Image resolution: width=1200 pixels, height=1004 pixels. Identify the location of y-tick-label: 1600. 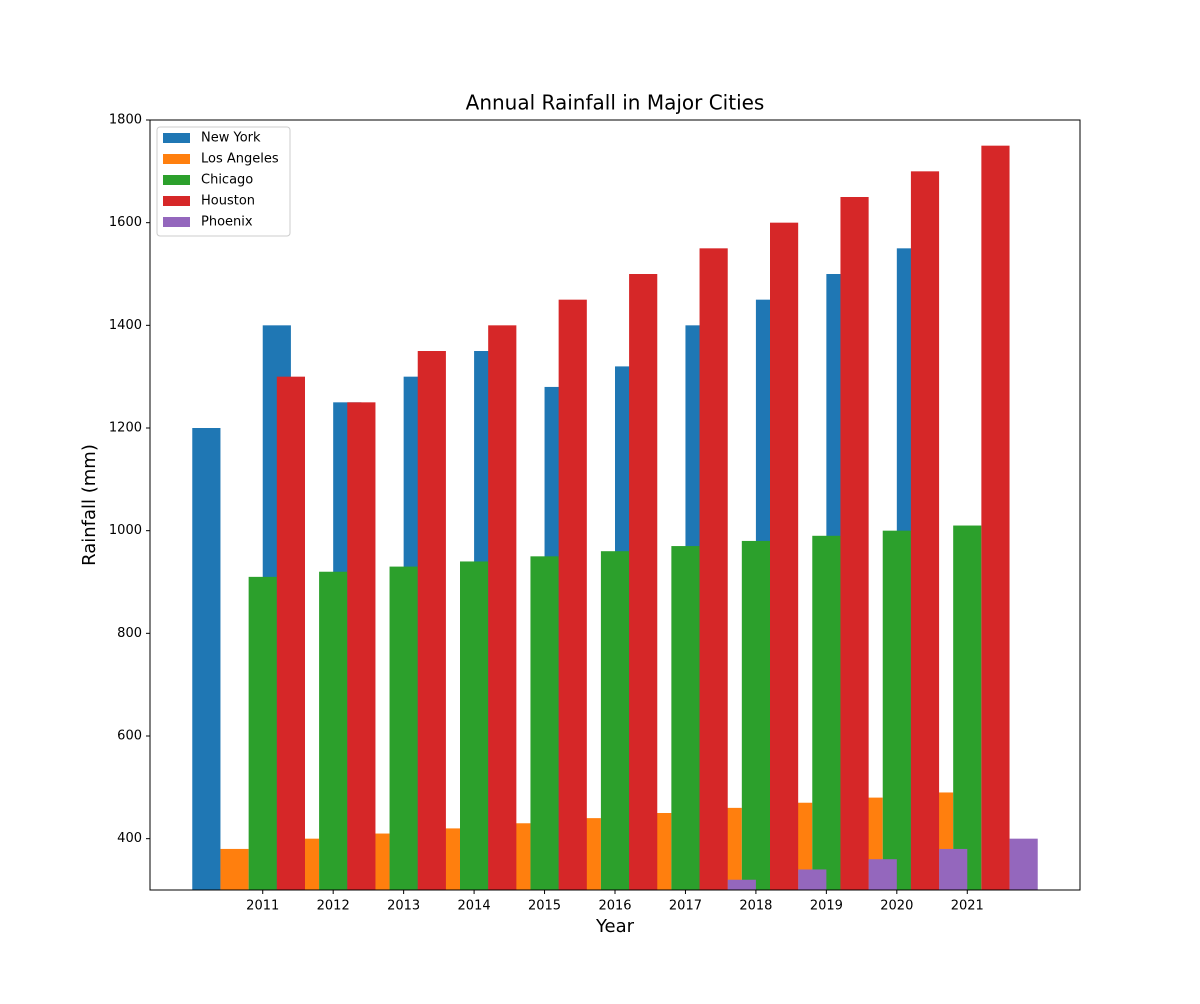
(125, 222).